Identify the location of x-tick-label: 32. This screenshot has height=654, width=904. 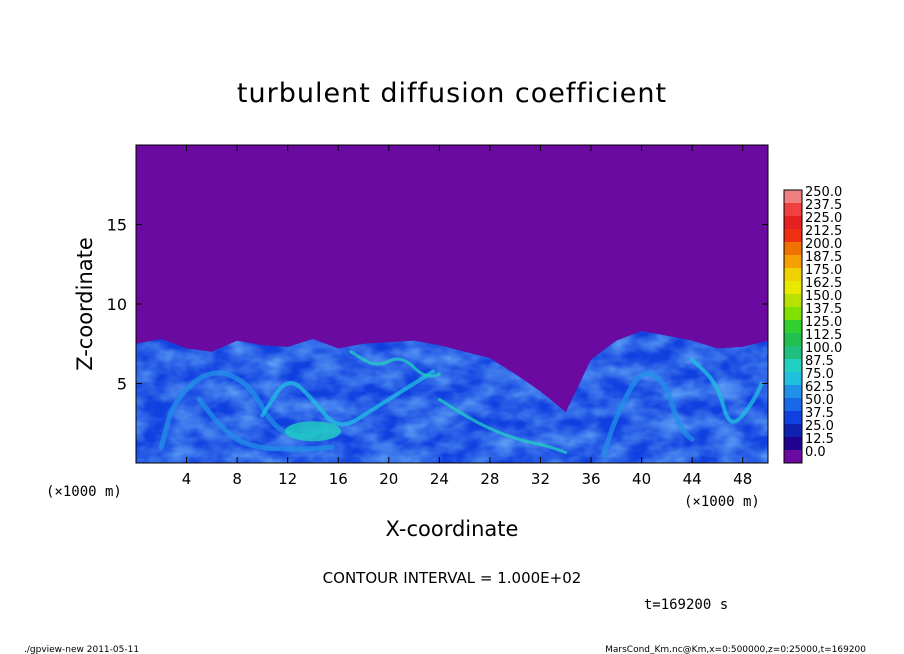
(540, 479).